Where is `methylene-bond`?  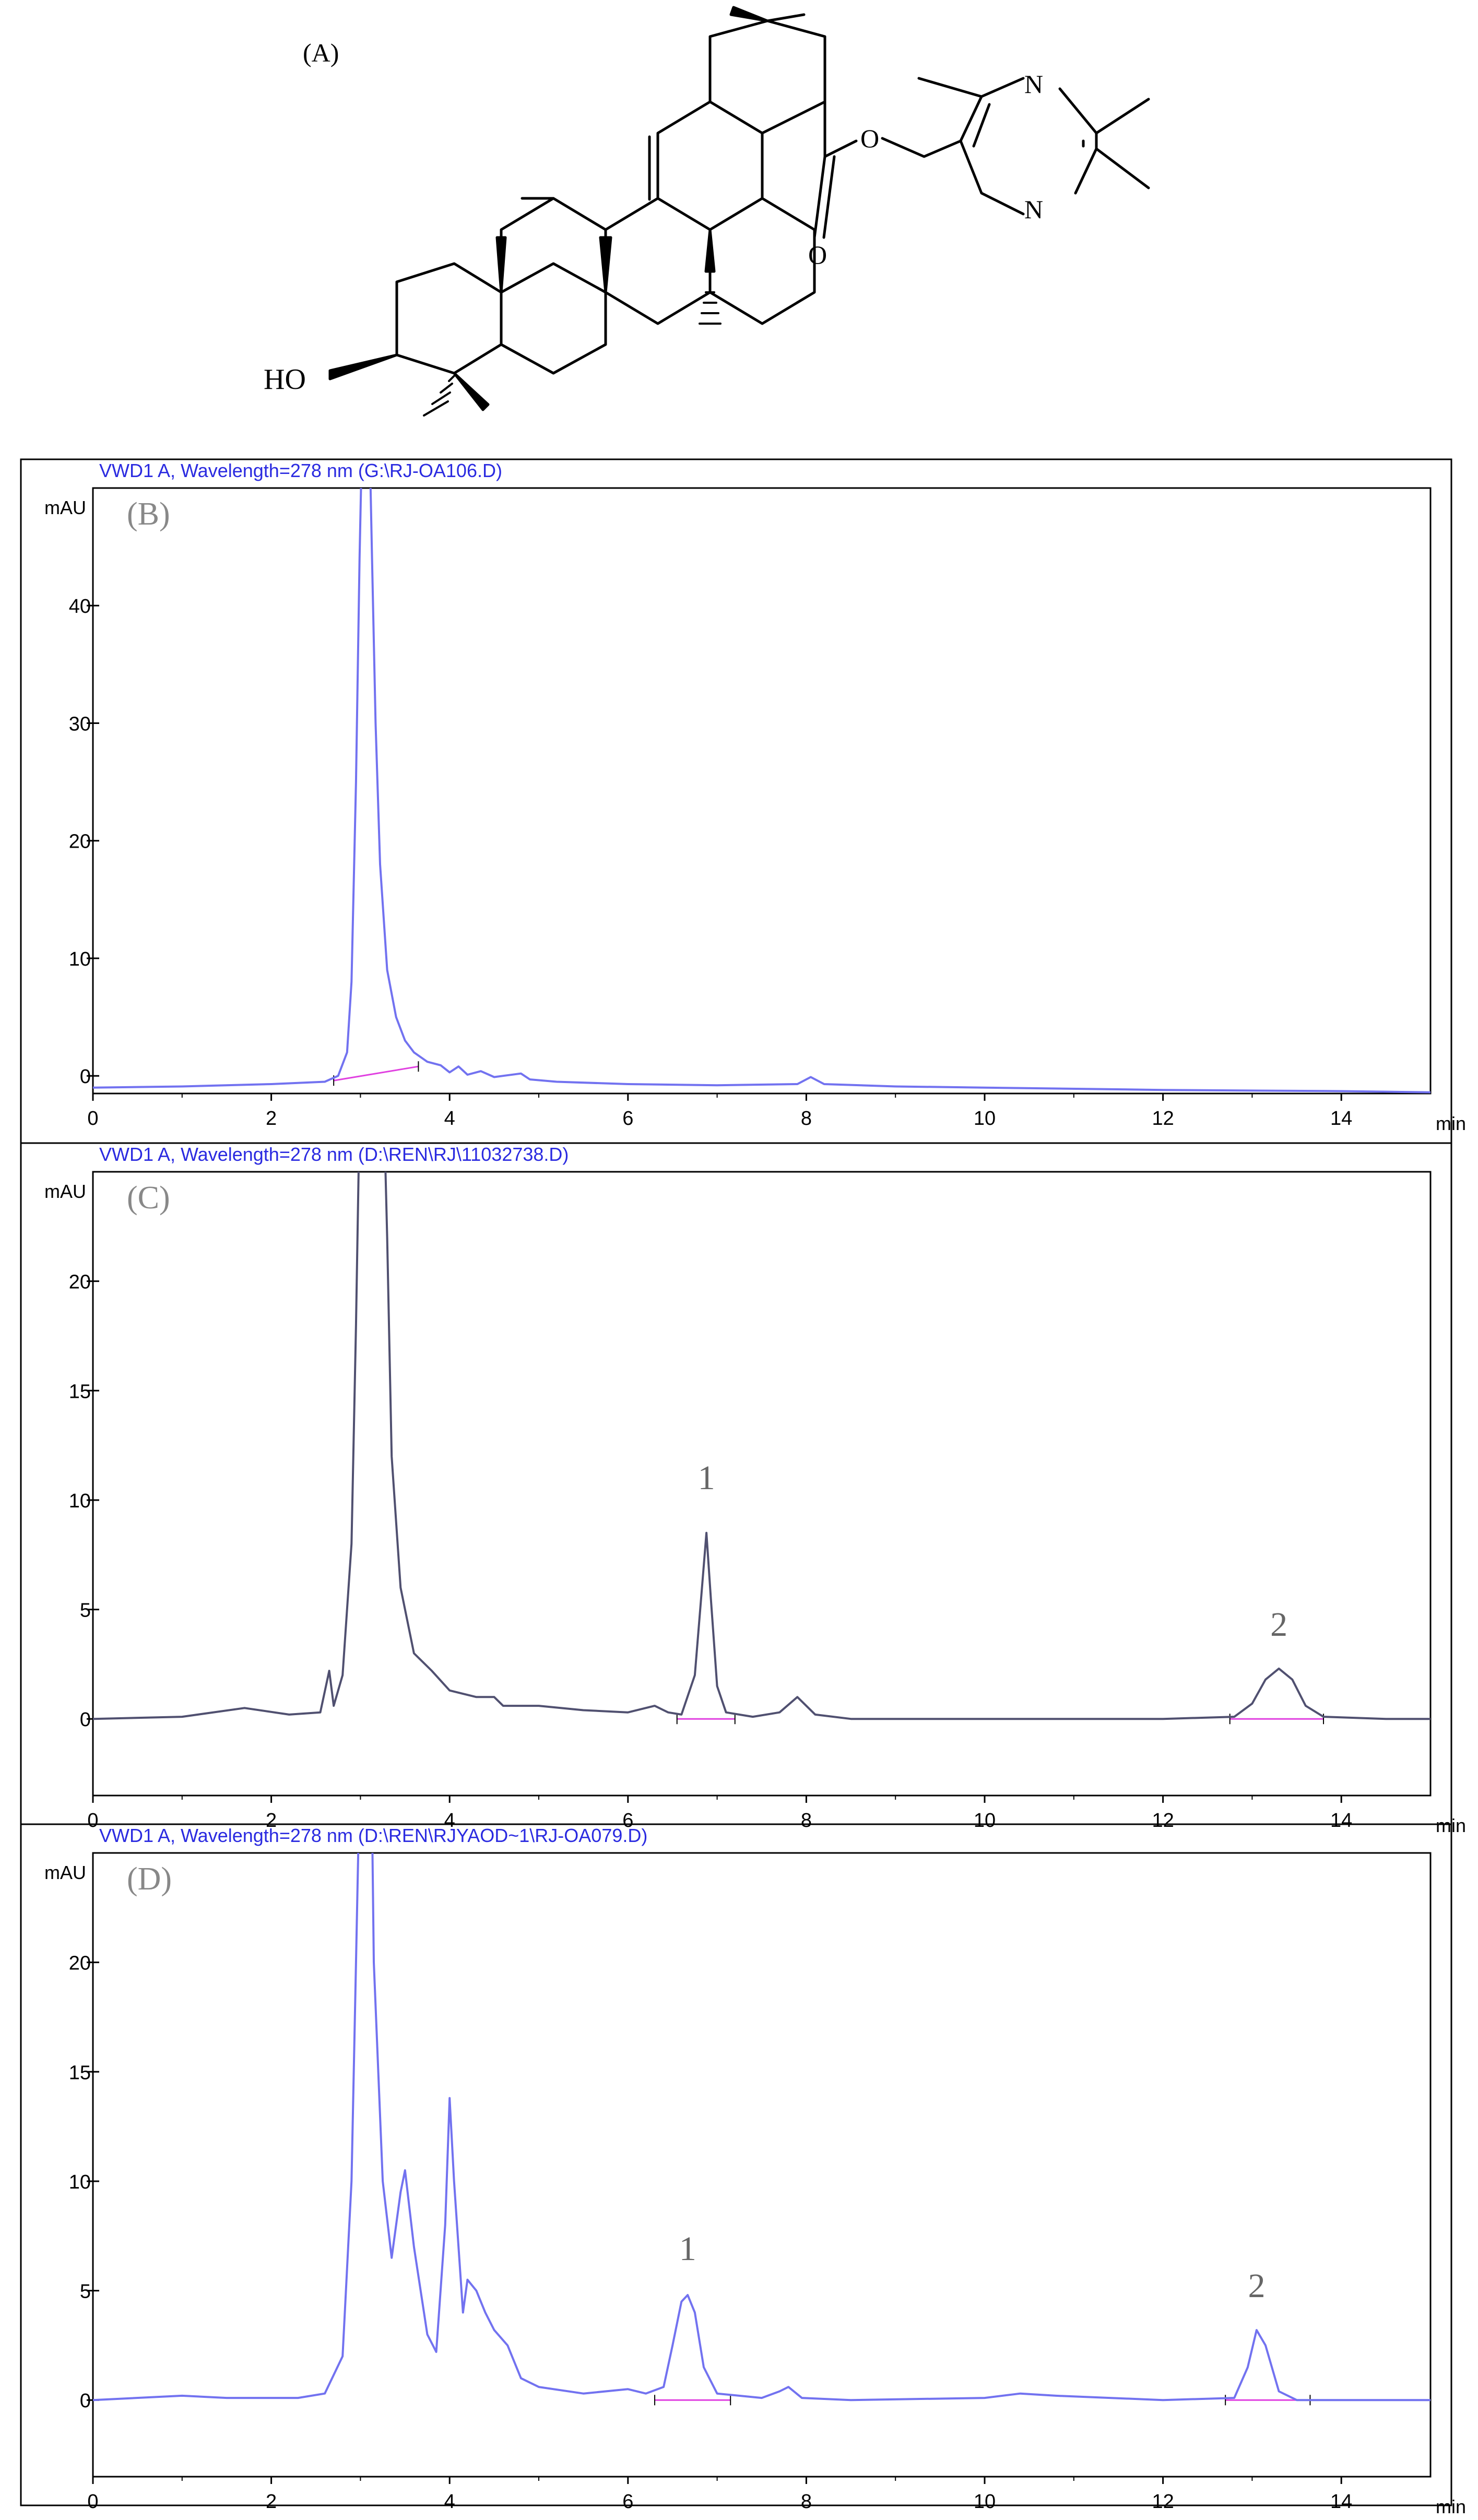
methylene-bond is located at coordinates (922, 147).